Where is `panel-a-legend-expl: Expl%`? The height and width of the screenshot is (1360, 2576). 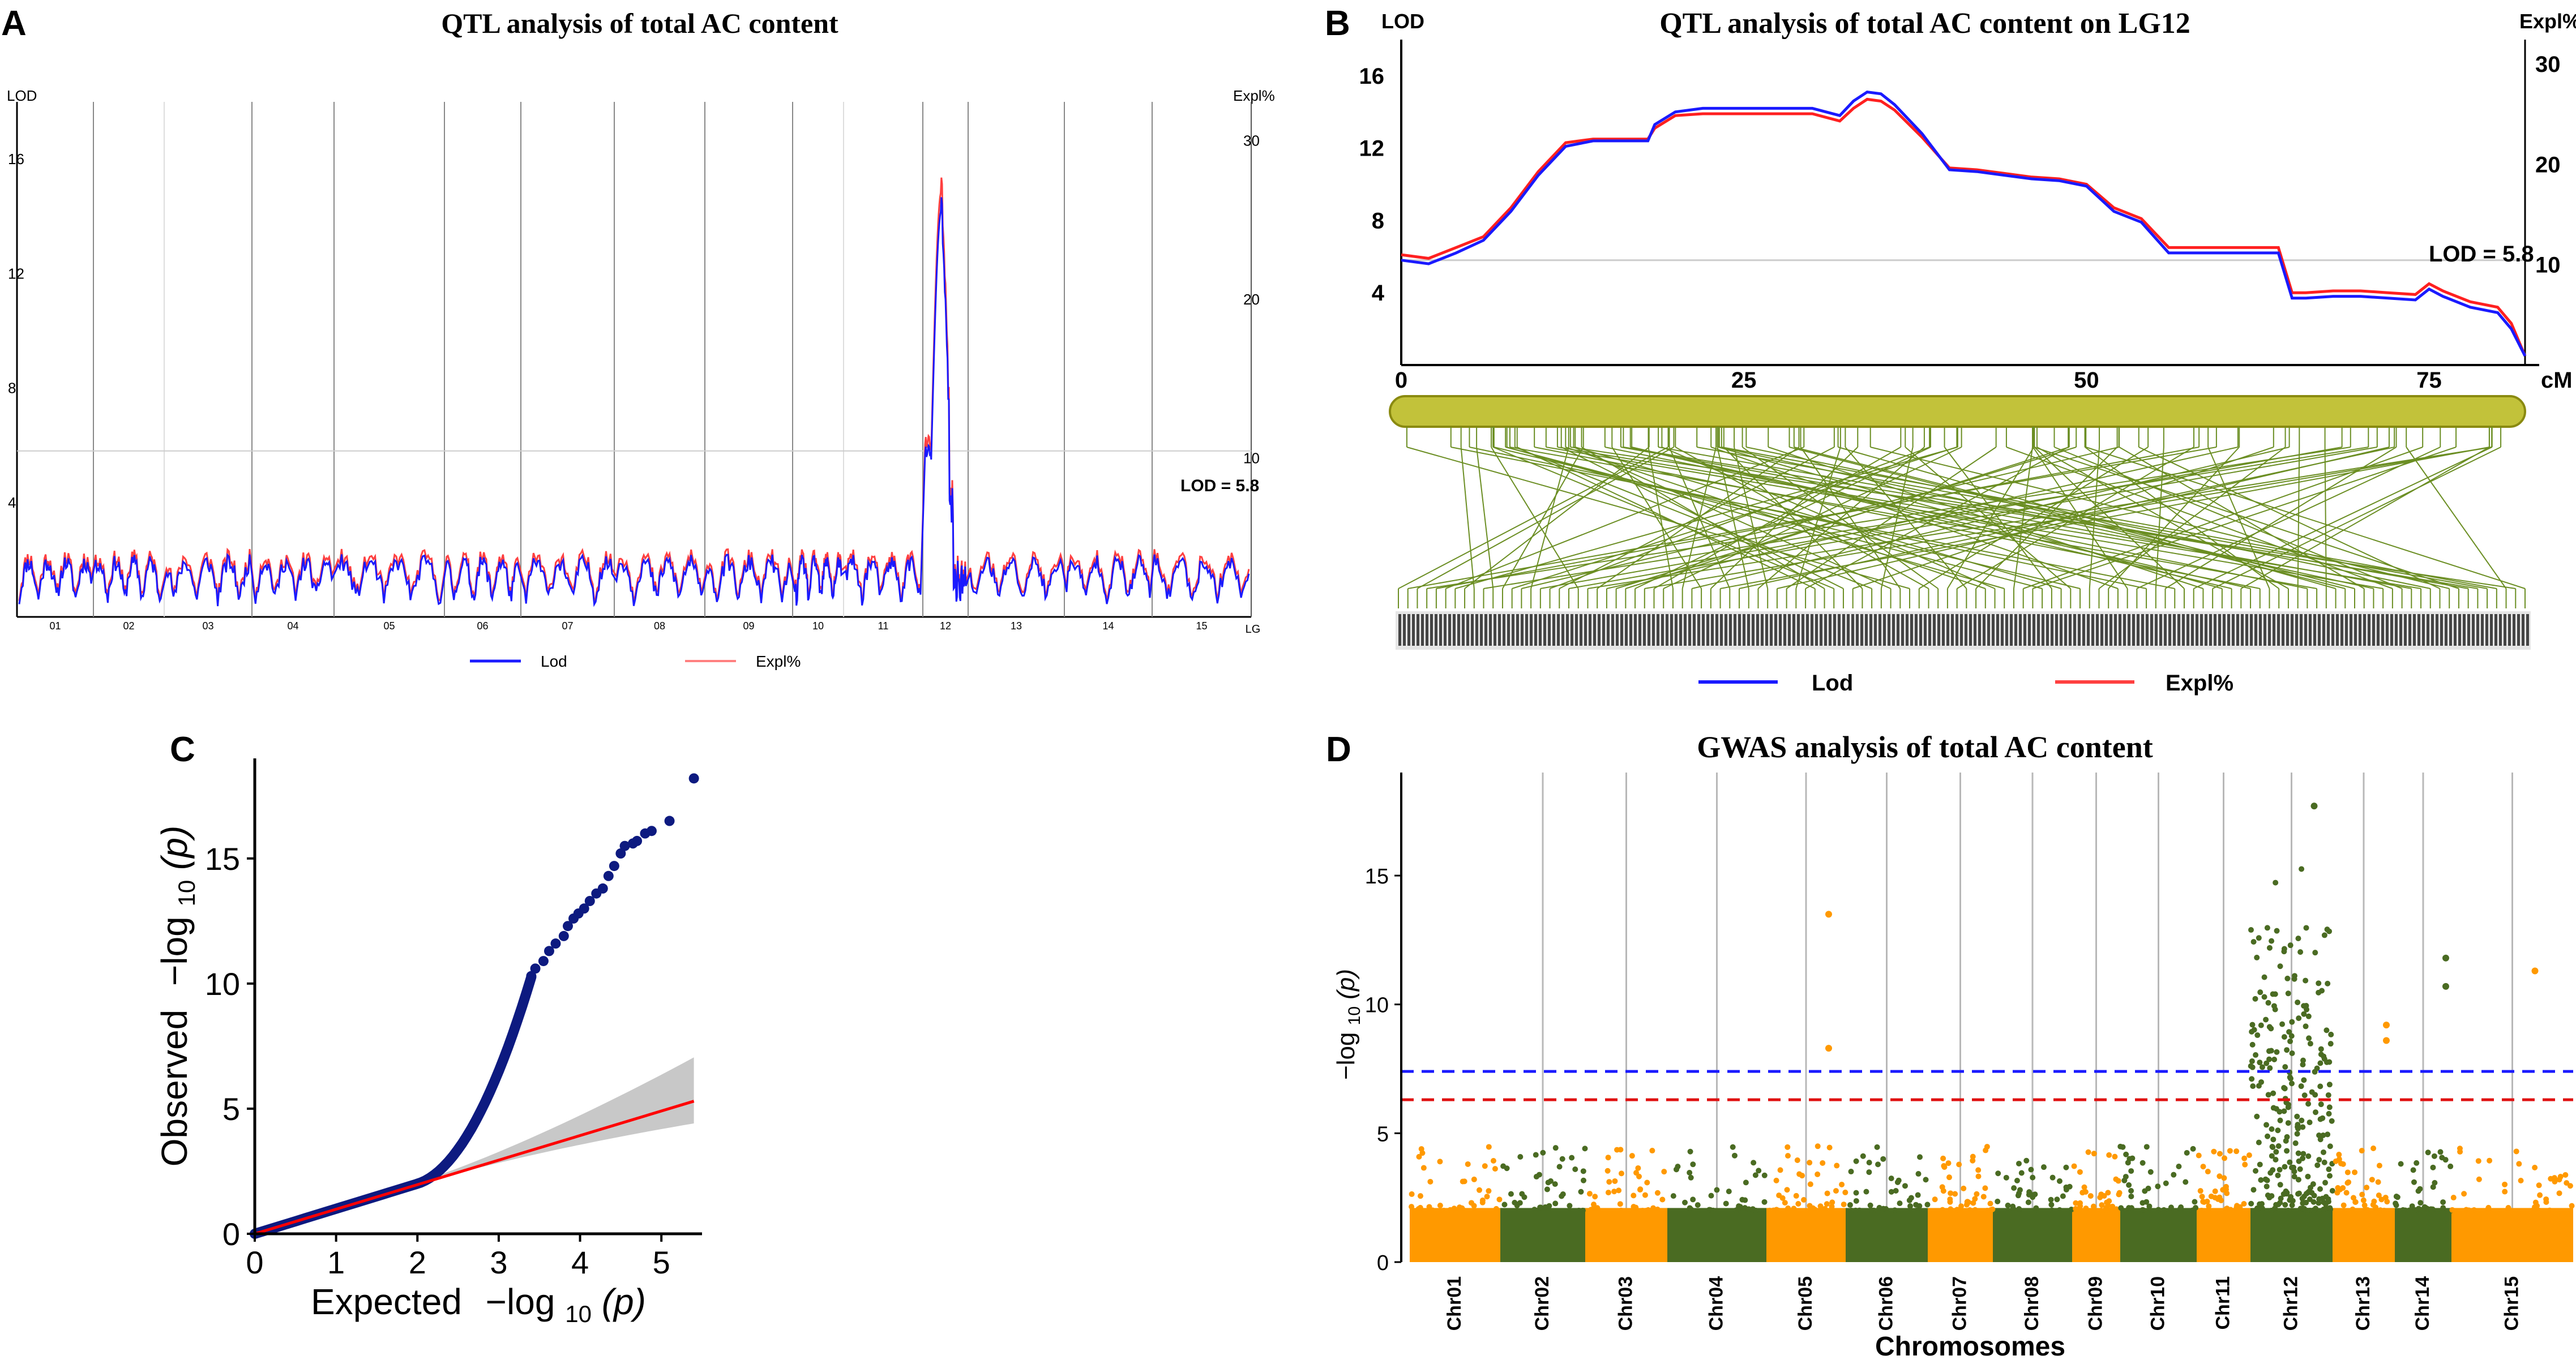 panel-a-legend-expl: Expl% is located at coordinates (778, 661).